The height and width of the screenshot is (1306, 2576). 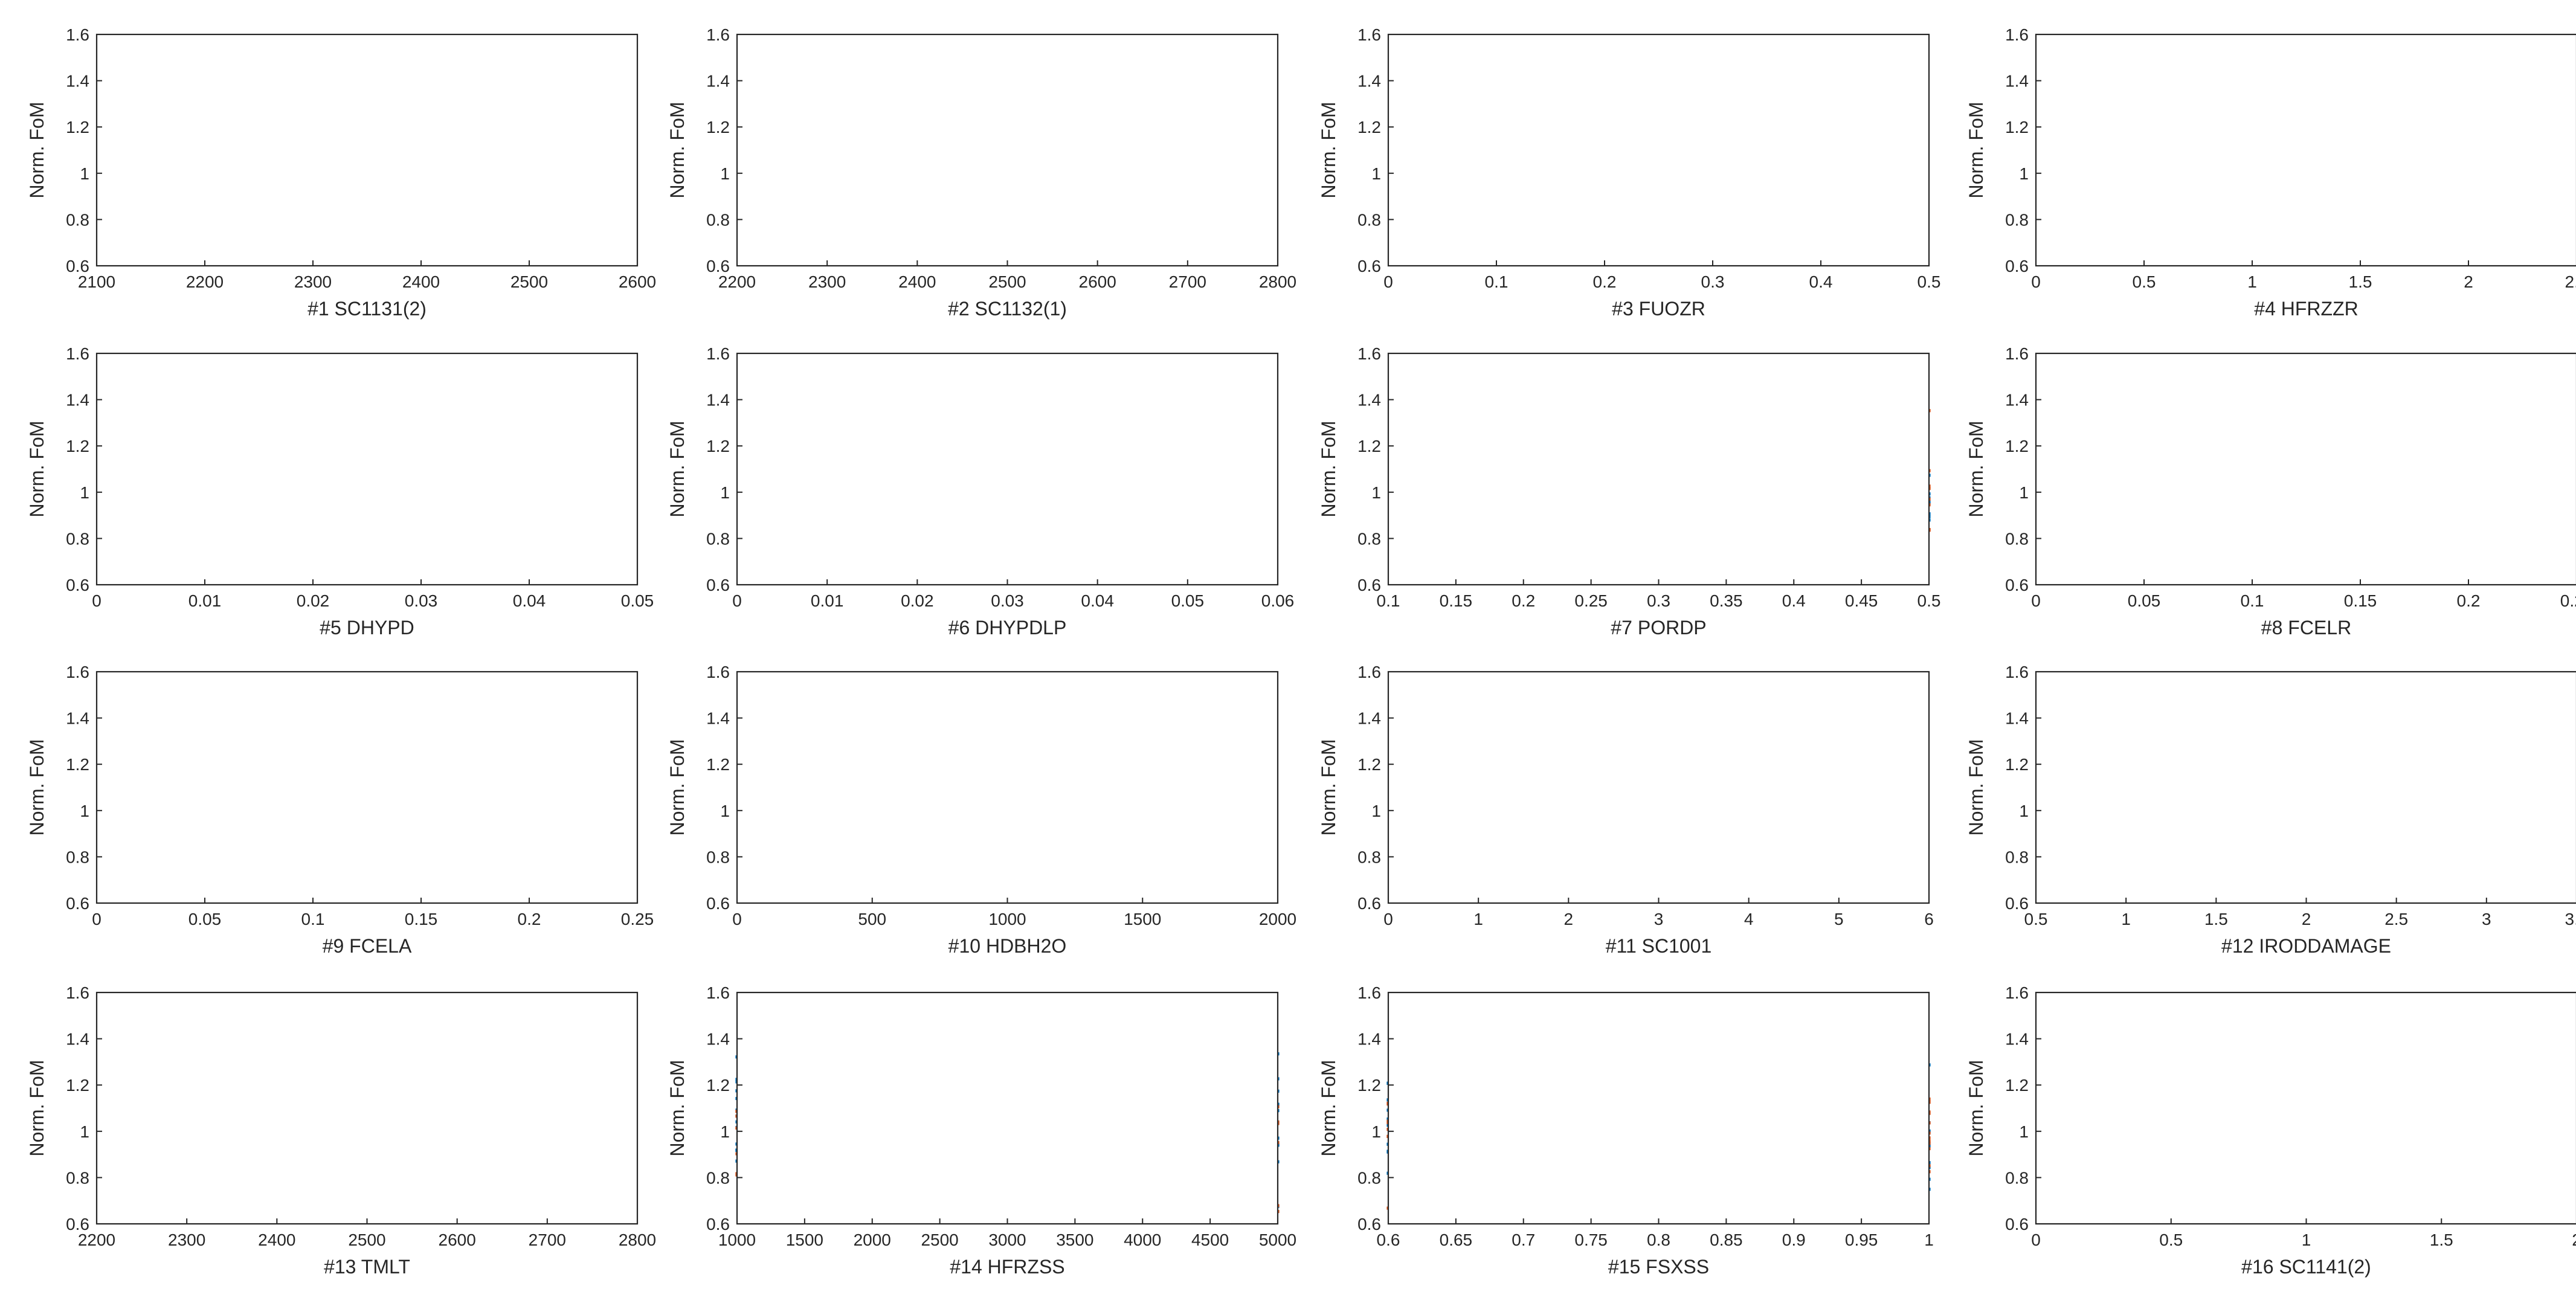 I want to click on x-tick-label: 0.4, so click(x=1821, y=281).